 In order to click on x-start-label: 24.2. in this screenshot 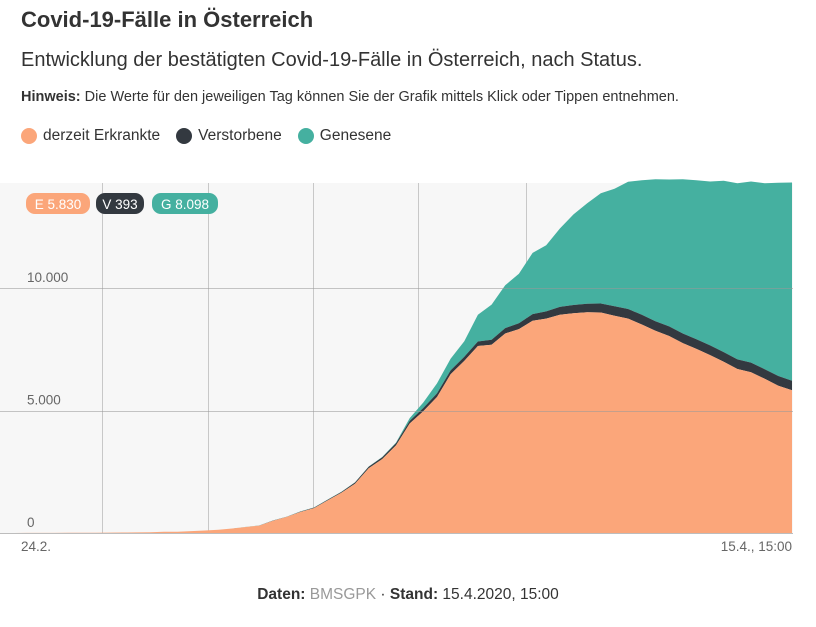, I will do `click(36, 546)`.